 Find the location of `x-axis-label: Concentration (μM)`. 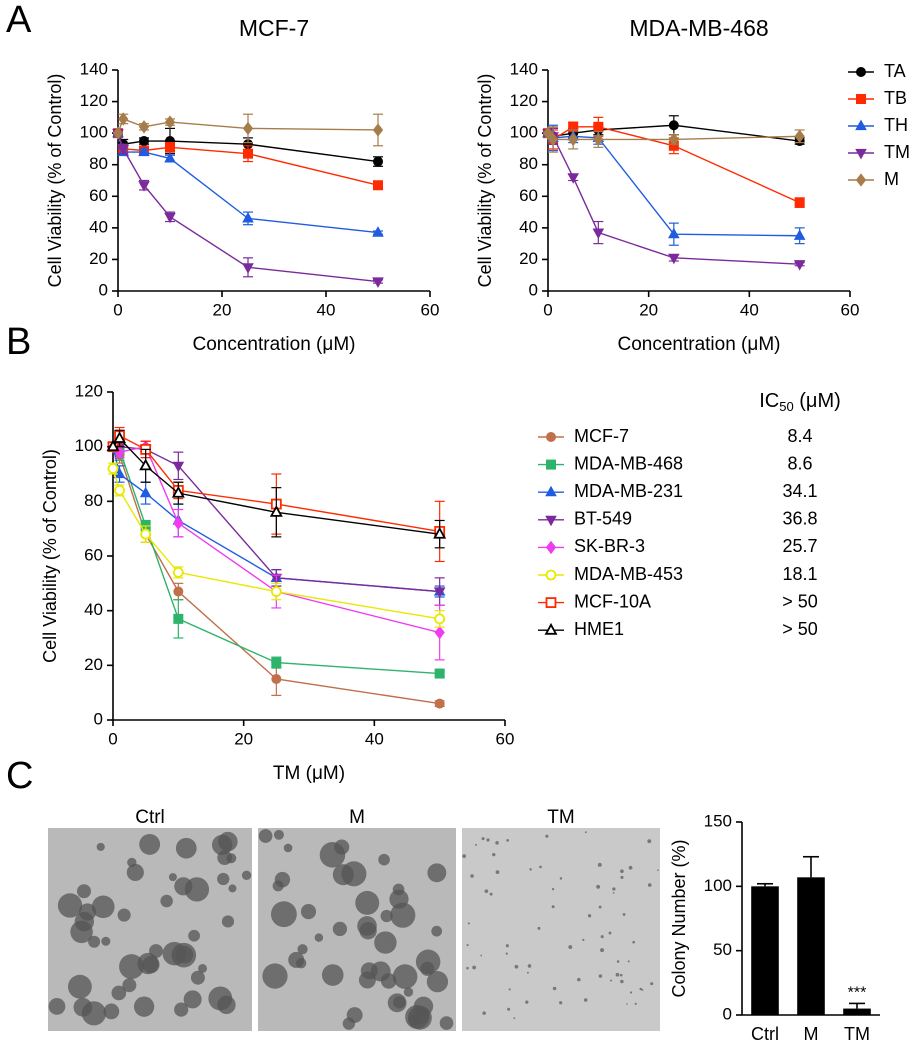

x-axis-label: Concentration (μM) is located at coordinates (273, 344).